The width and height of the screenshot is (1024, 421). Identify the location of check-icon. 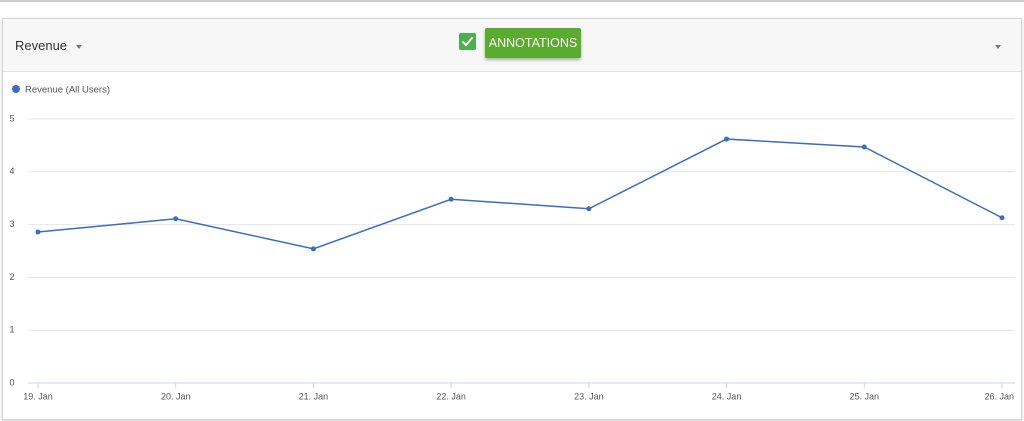
(467, 41).